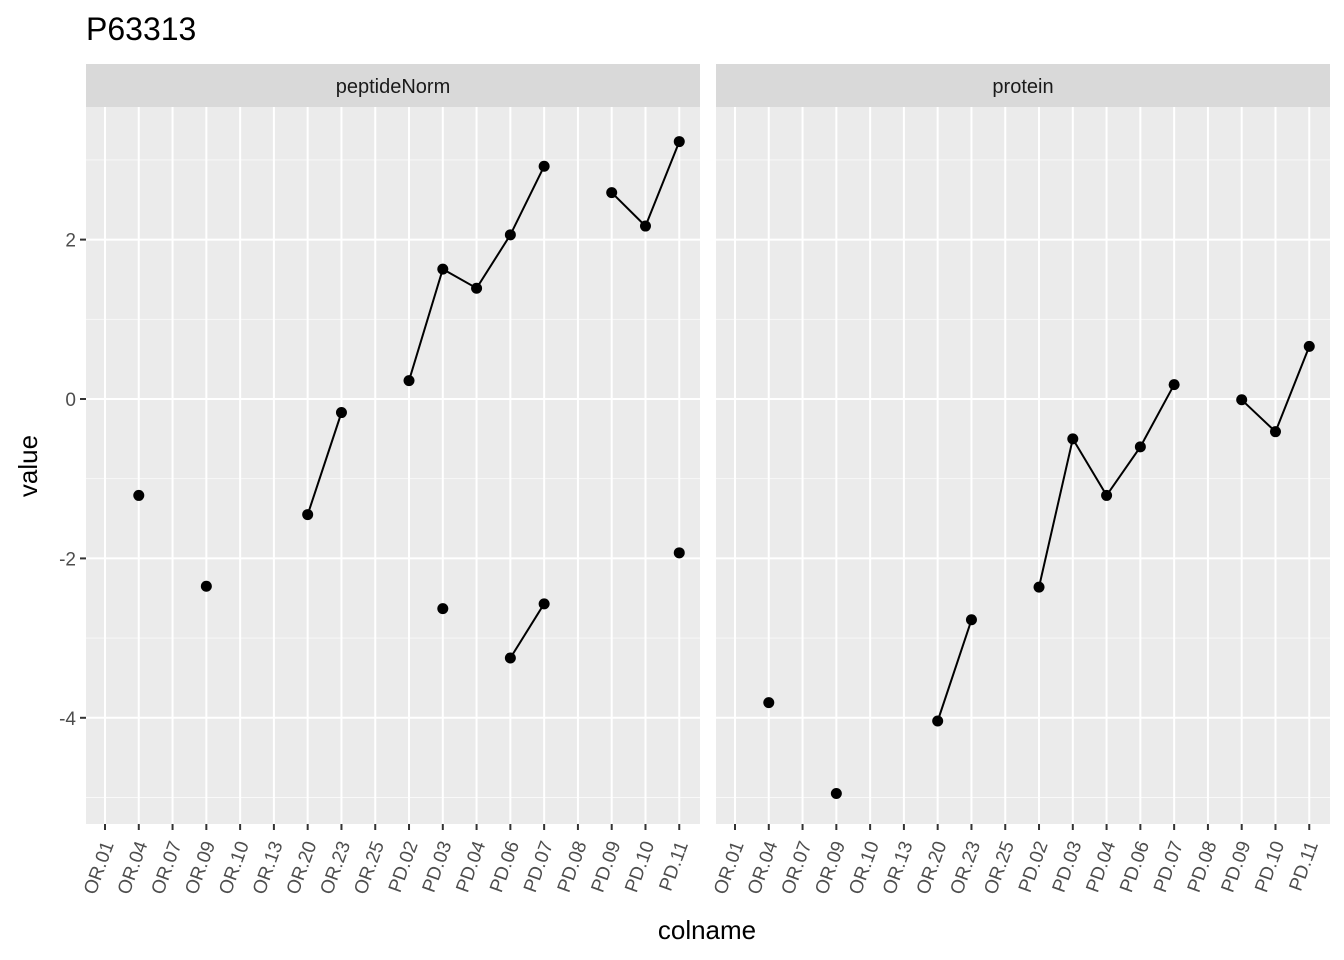 The width and height of the screenshot is (1344, 960). I want to click on facet-strip-label: protein, so click(1022, 87).